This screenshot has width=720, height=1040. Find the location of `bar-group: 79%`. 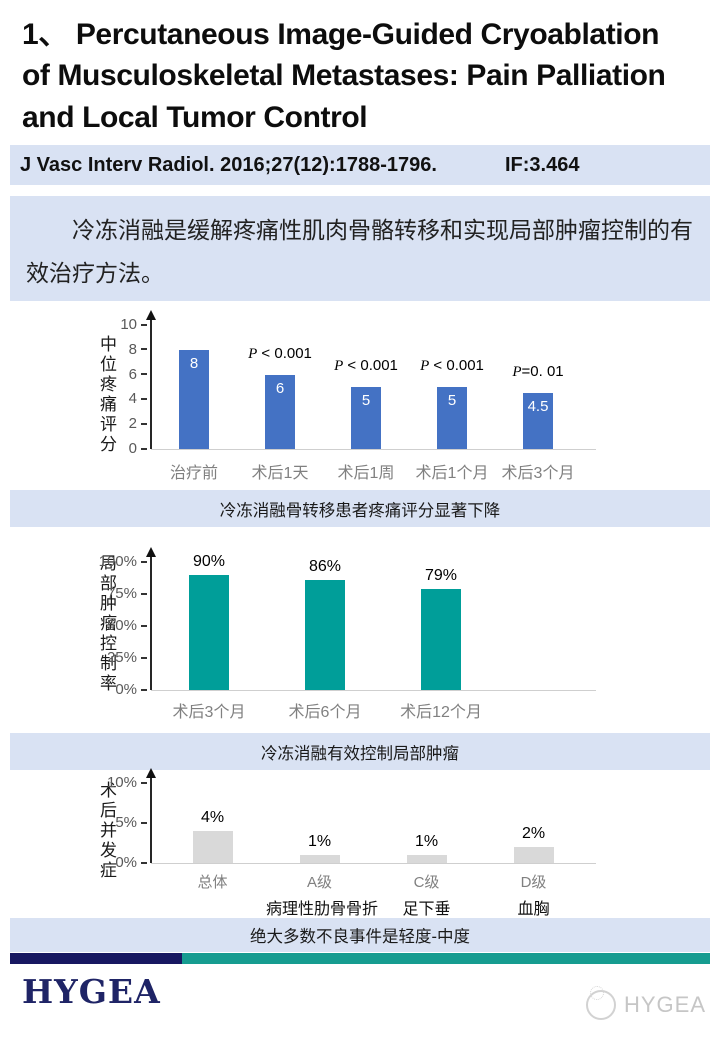

bar-group: 79% is located at coordinates (441, 626).